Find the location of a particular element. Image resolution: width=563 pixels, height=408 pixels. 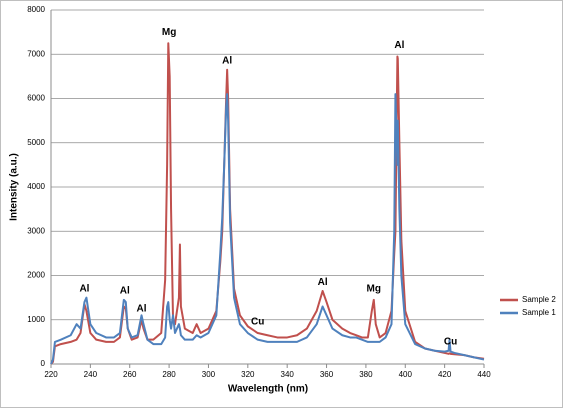

x-tick-label: 240 is located at coordinates (91, 374).